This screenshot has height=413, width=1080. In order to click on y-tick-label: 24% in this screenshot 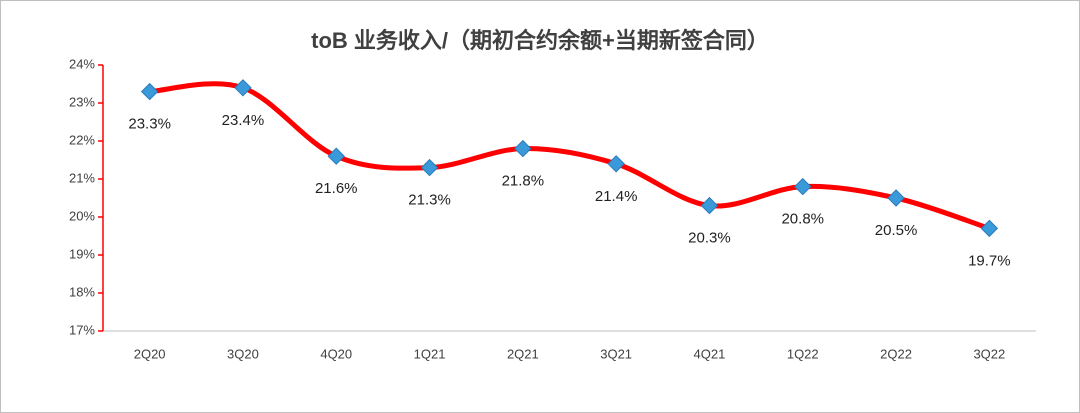, I will do `click(82, 63)`.